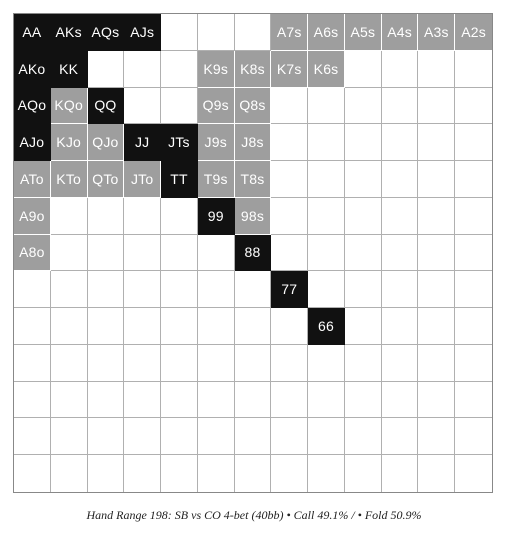 Image resolution: width=508 pixels, height=538 pixels. I want to click on hand-cell-JTo: JTo, so click(143, 179).